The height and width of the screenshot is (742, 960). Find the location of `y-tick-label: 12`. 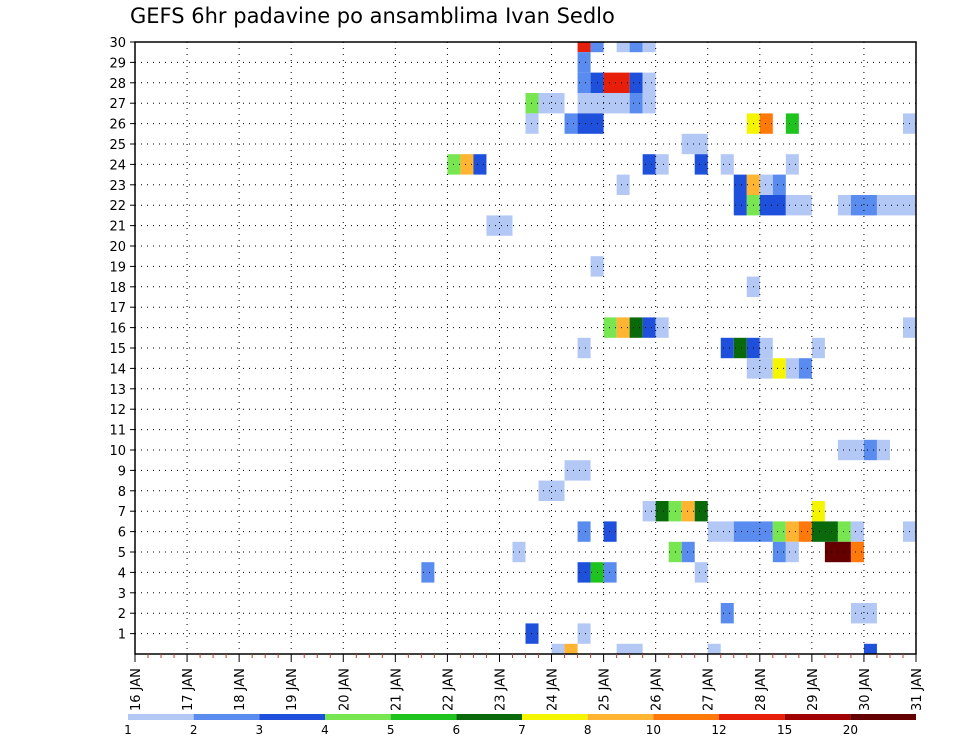

y-tick-label: 12 is located at coordinates (117, 410).